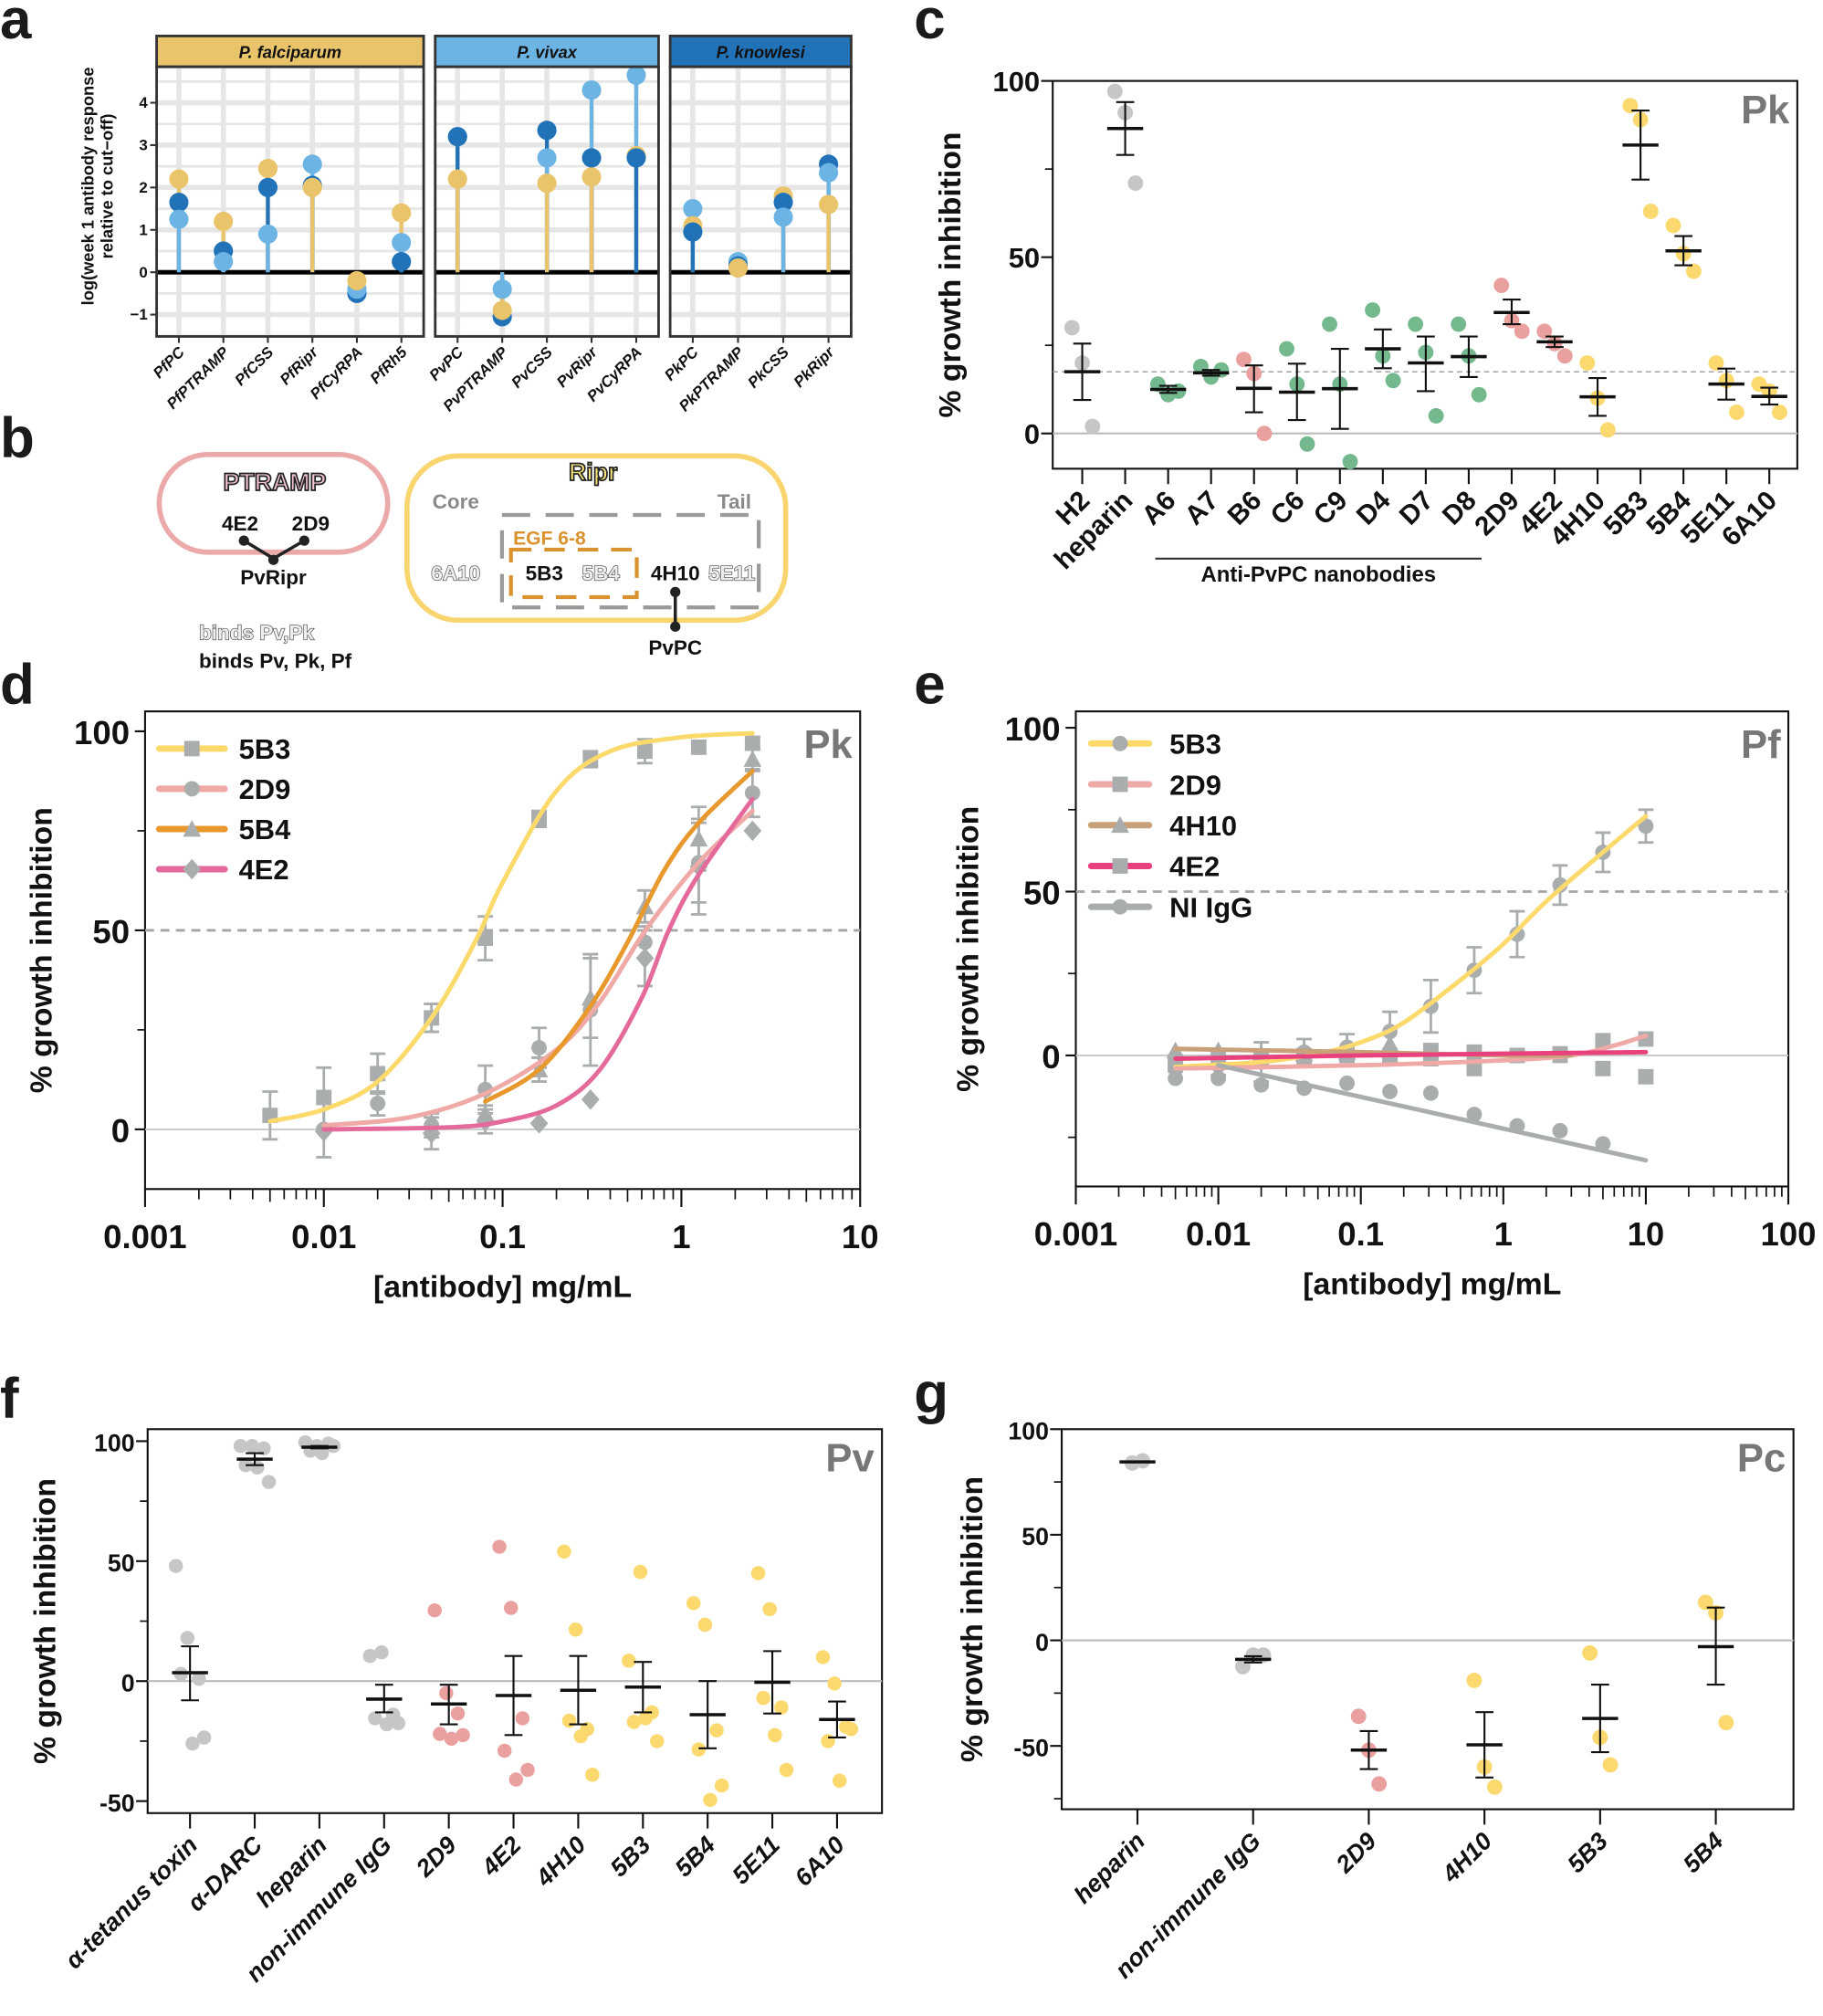 Image resolution: width=1823 pixels, height=2016 pixels. What do you see at coordinates (1751, 464) in the screenshot?
I see `category-6A10: 6A10` at bounding box center [1751, 464].